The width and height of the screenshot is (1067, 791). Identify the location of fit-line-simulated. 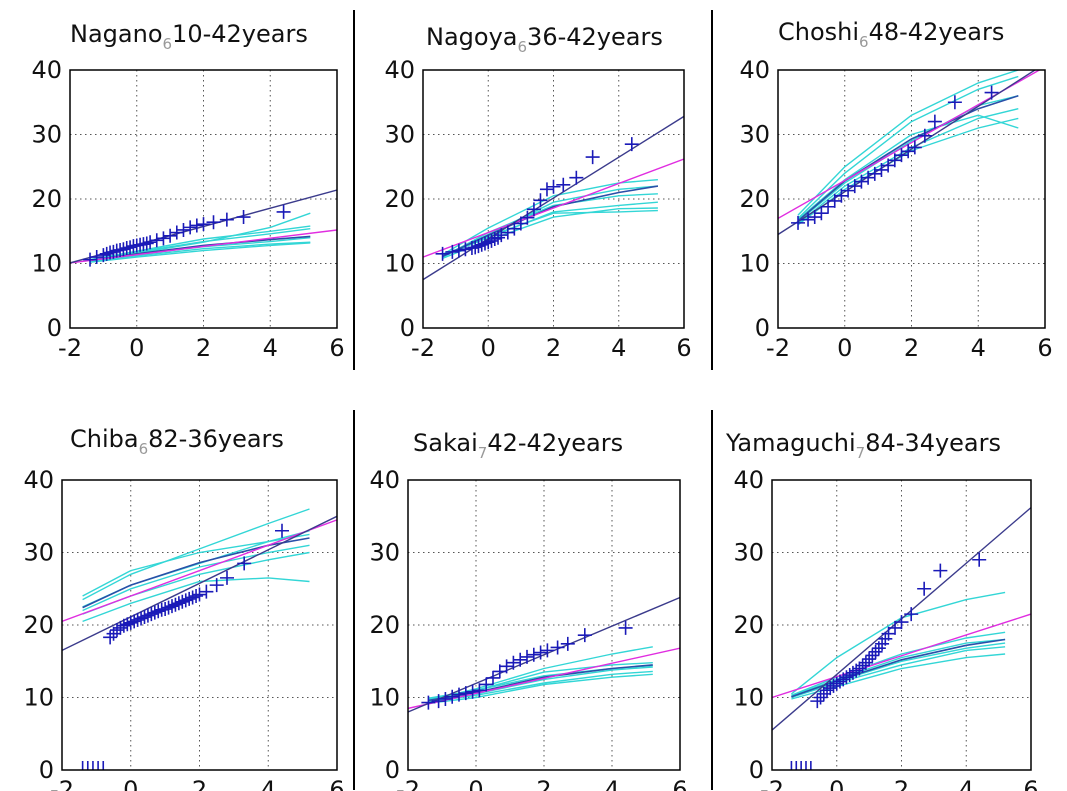
(553, 208).